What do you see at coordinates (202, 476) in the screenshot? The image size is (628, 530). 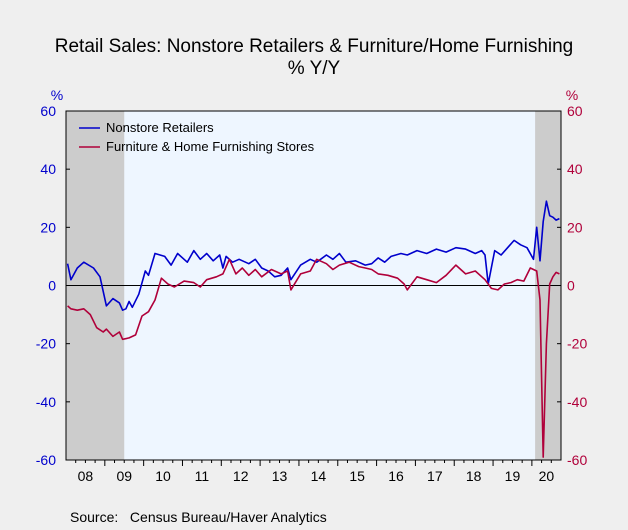 I see `x-tick-label: 11` at bounding box center [202, 476].